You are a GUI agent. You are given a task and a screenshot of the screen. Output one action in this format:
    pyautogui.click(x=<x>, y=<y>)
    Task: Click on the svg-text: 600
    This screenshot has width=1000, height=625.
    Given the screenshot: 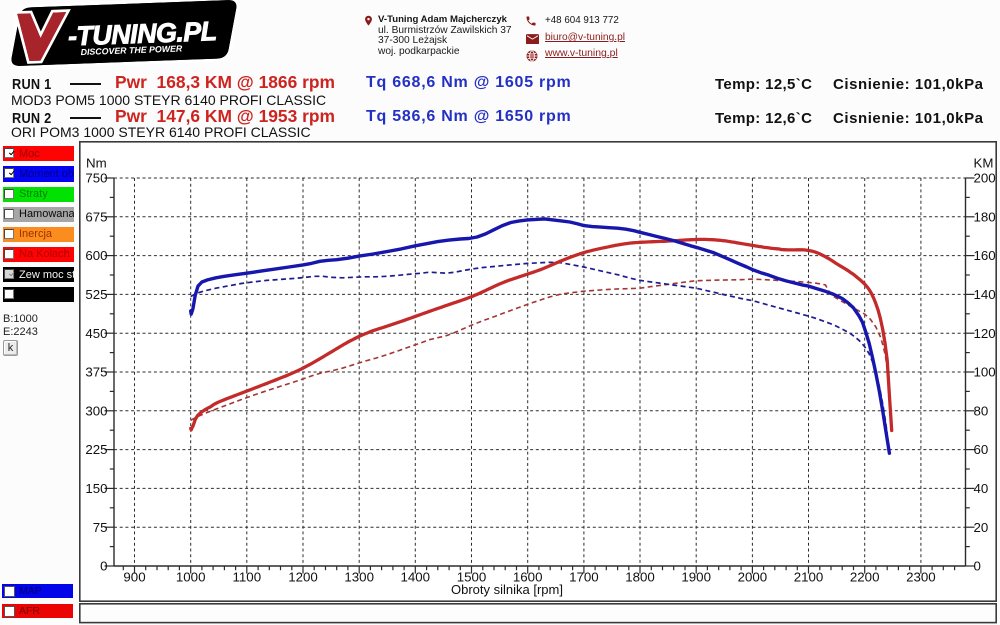 What is the action you would take?
    pyautogui.click(x=96, y=255)
    